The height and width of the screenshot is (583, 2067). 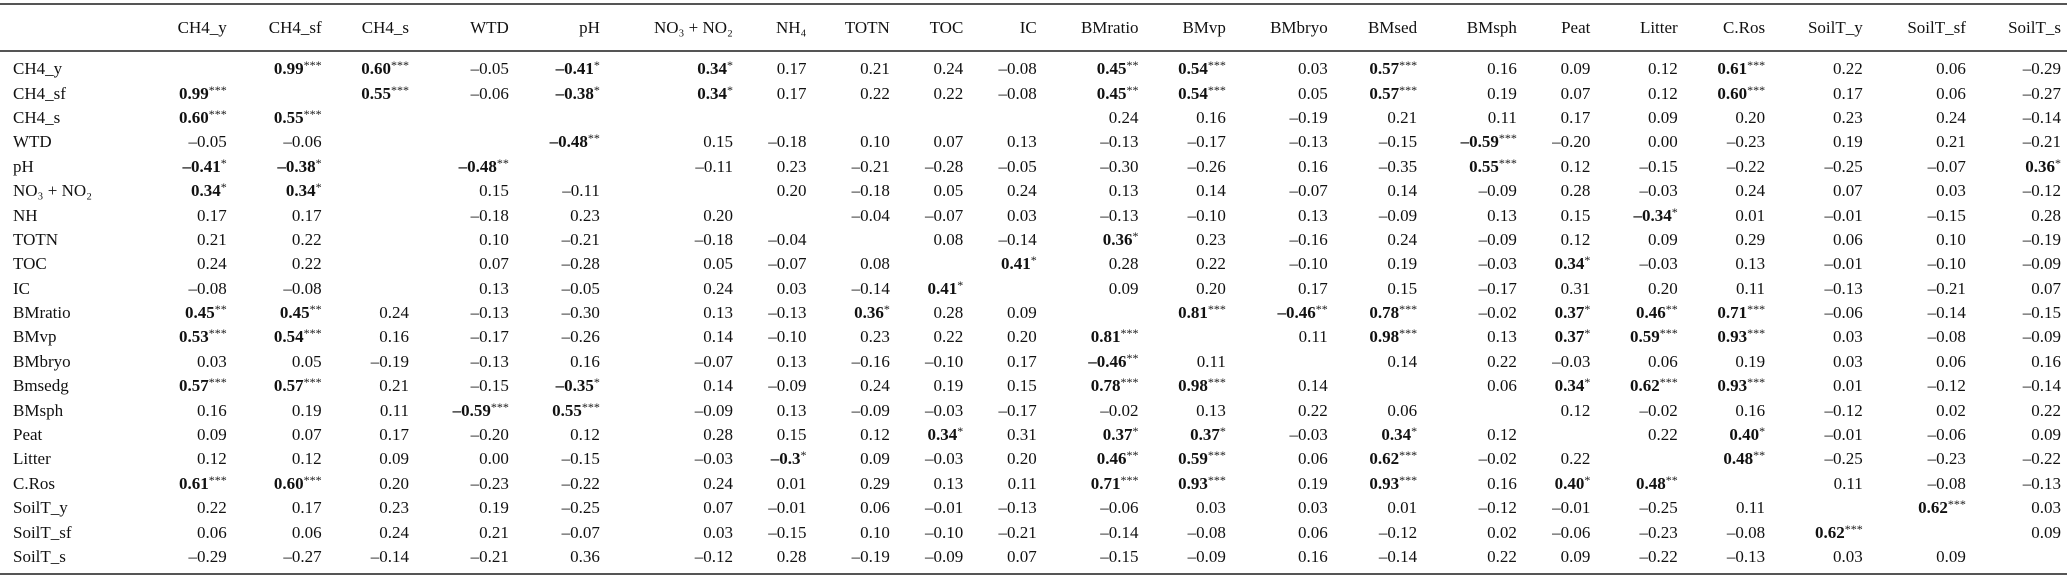 I want to click on significant-value: 0.57, so click(x=288, y=386).